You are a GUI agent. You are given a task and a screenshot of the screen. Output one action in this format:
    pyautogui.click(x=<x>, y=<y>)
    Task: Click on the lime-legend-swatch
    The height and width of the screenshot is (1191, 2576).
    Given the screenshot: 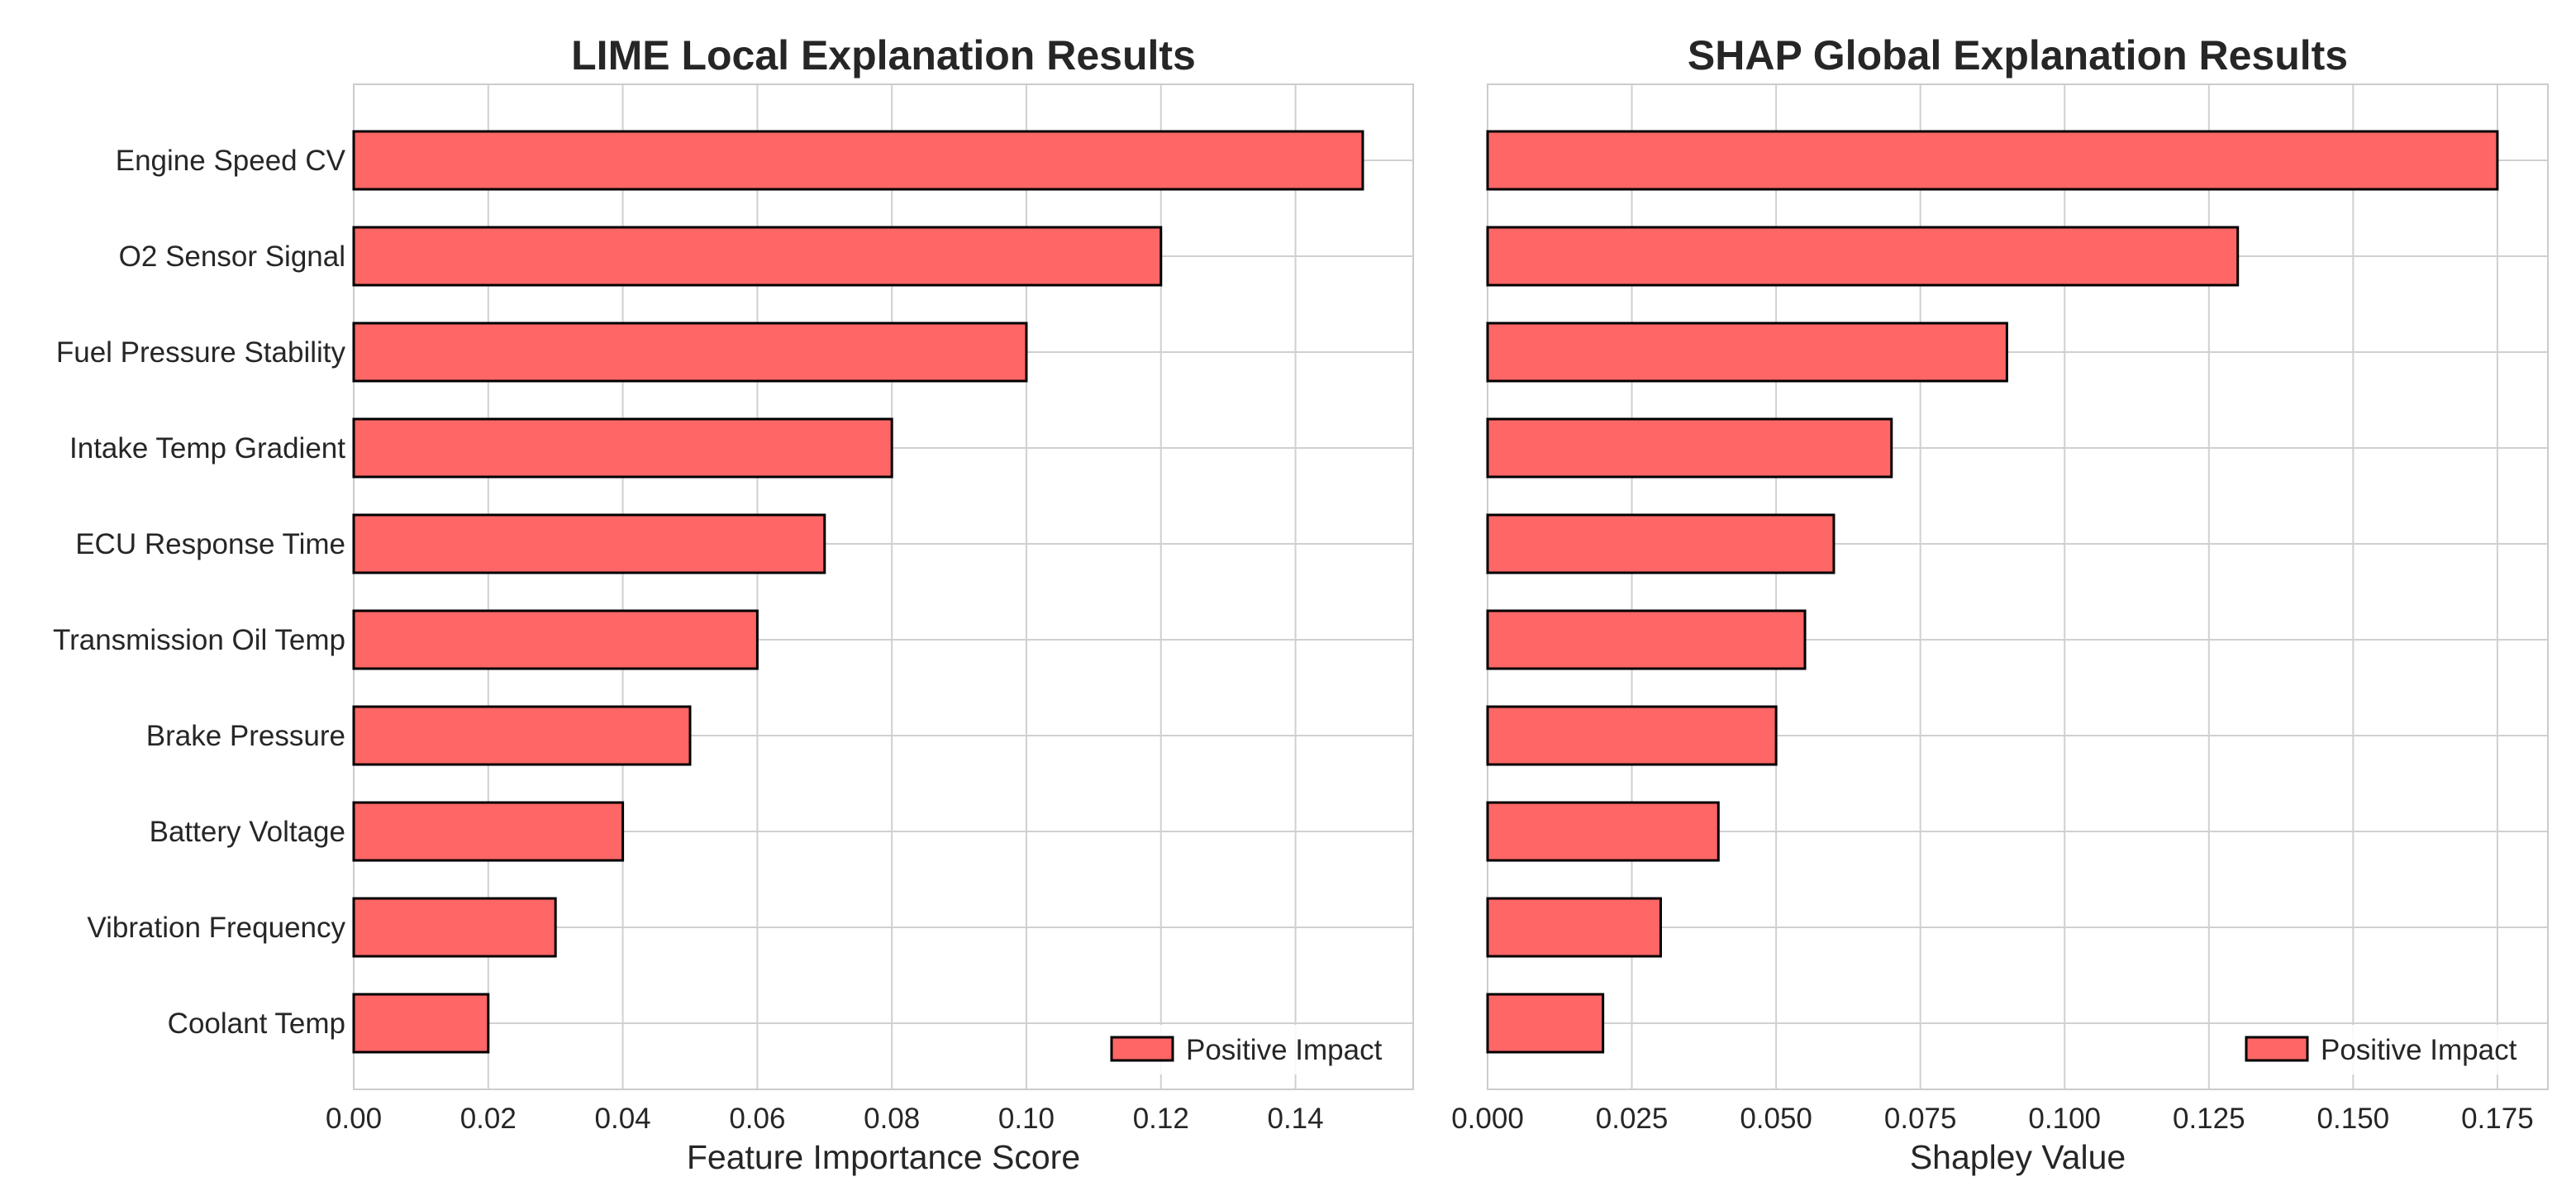 What is the action you would take?
    pyautogui.click(x=1142, y=1049)
    